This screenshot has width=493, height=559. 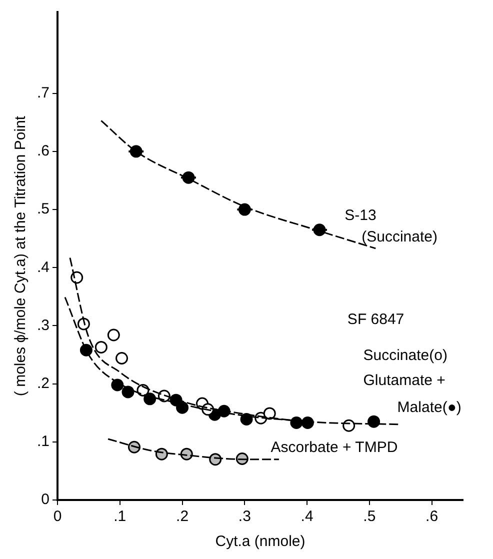 I want to click on annotation: SF 6847, so click(x=375, y=319).